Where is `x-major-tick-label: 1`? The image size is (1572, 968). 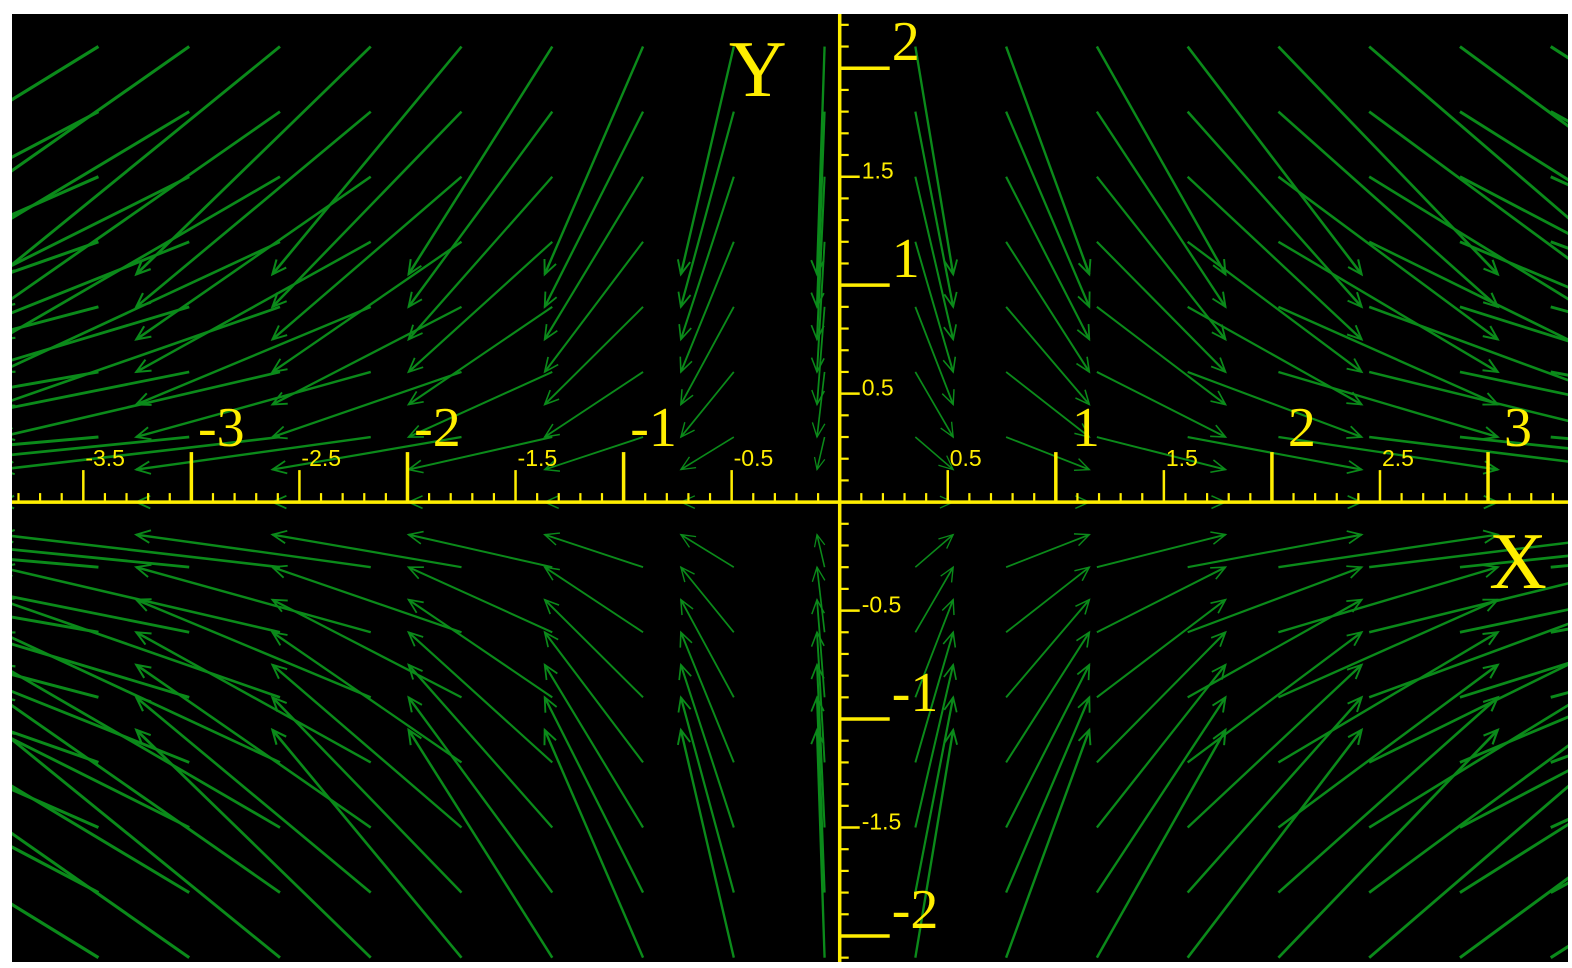 x-major-tick-label: 1 is located at coordinates (1086, 428).